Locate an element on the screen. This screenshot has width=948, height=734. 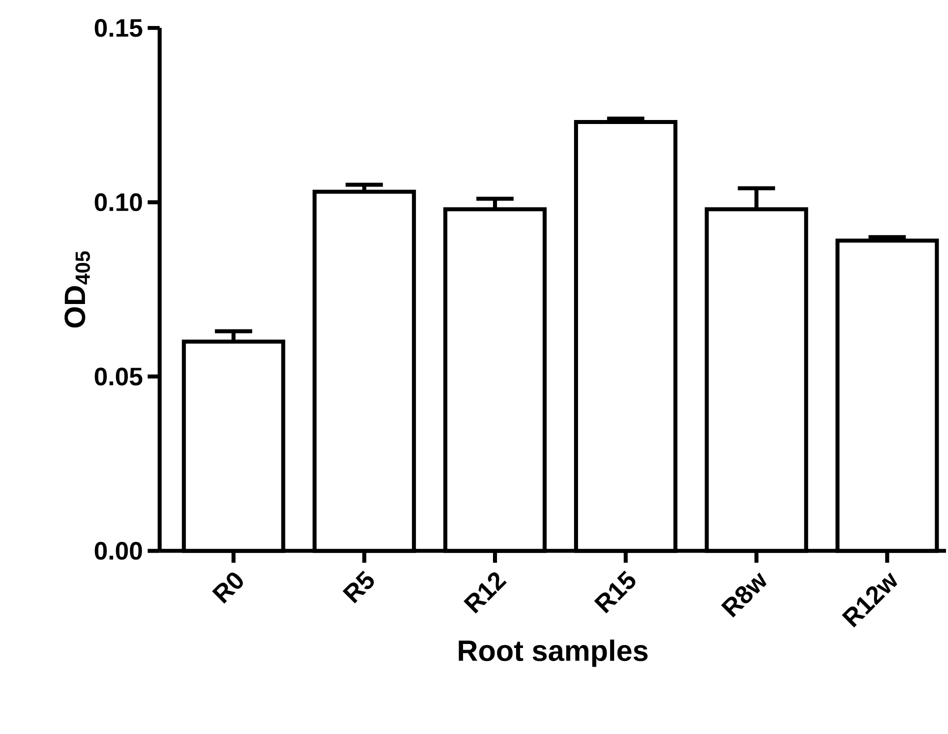
y-tick-label: 0.05 is located at coordinates (118, 376).